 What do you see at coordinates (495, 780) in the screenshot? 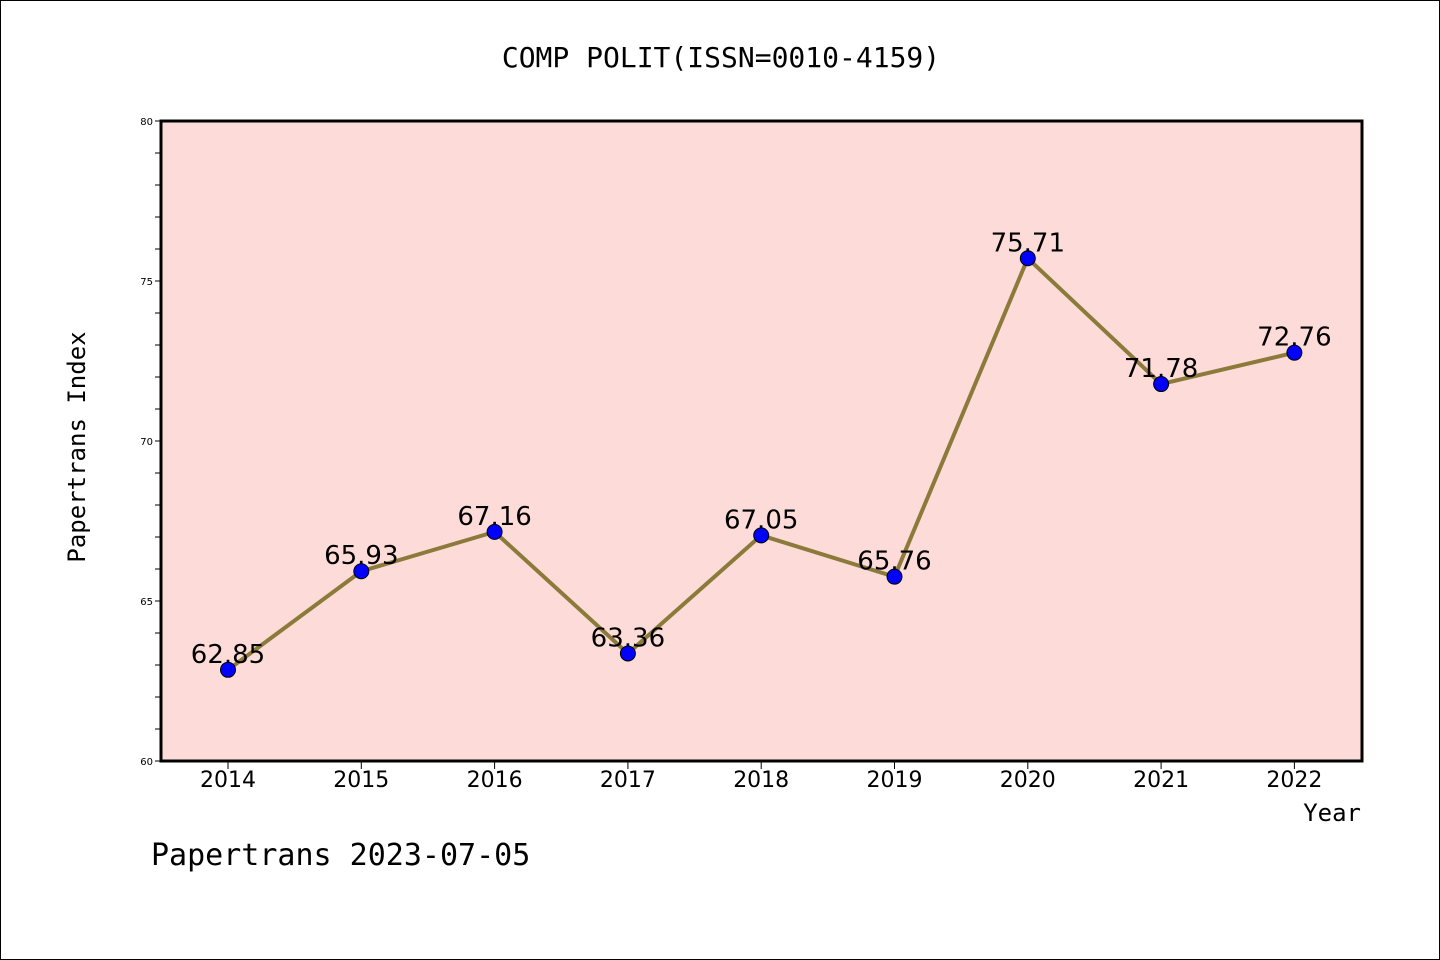
I see `x-tick-label: 2016` at bounding box center [495, 780].